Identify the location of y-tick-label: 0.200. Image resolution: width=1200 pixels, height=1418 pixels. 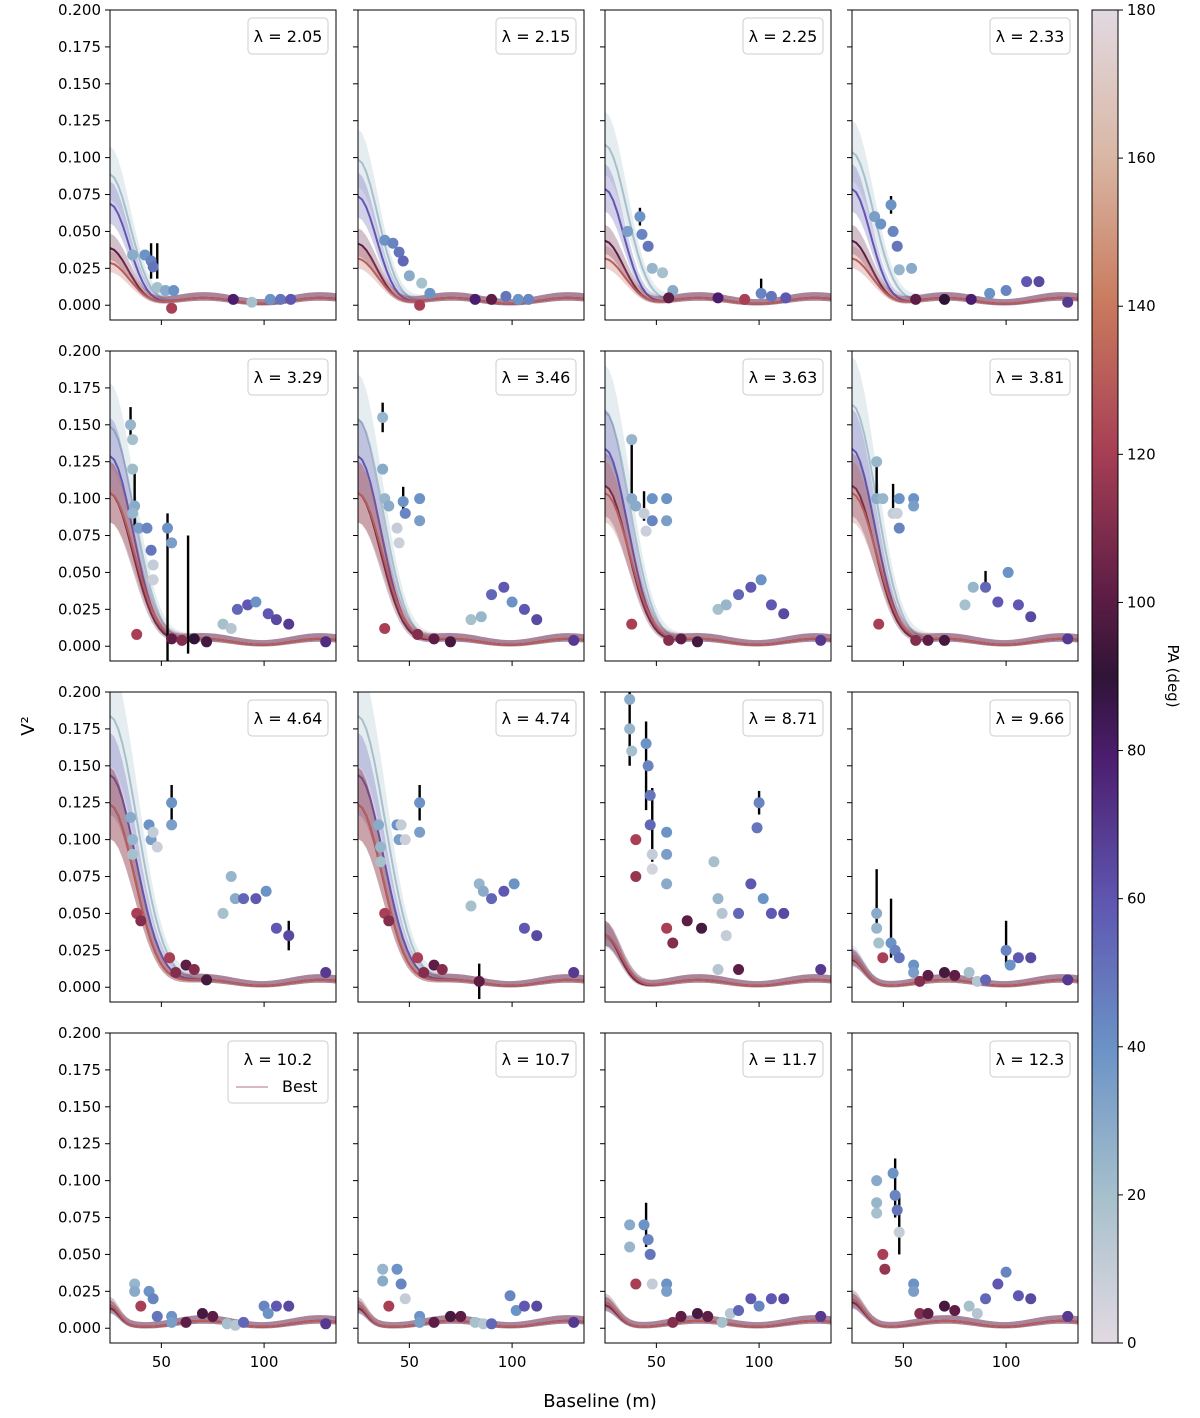
(79, 351).